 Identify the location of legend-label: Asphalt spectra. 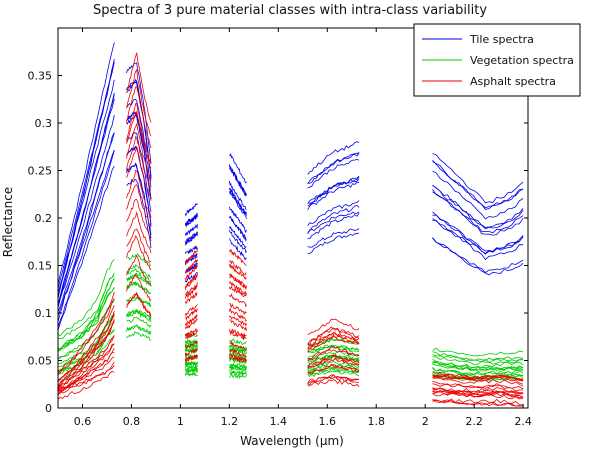
(513, 81).